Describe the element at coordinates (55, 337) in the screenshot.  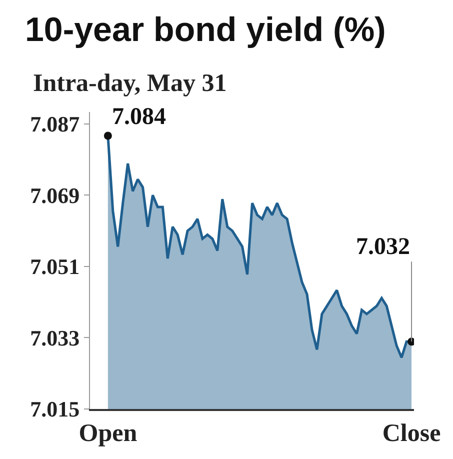
I see `y-tick-label: 7.033` at that location.